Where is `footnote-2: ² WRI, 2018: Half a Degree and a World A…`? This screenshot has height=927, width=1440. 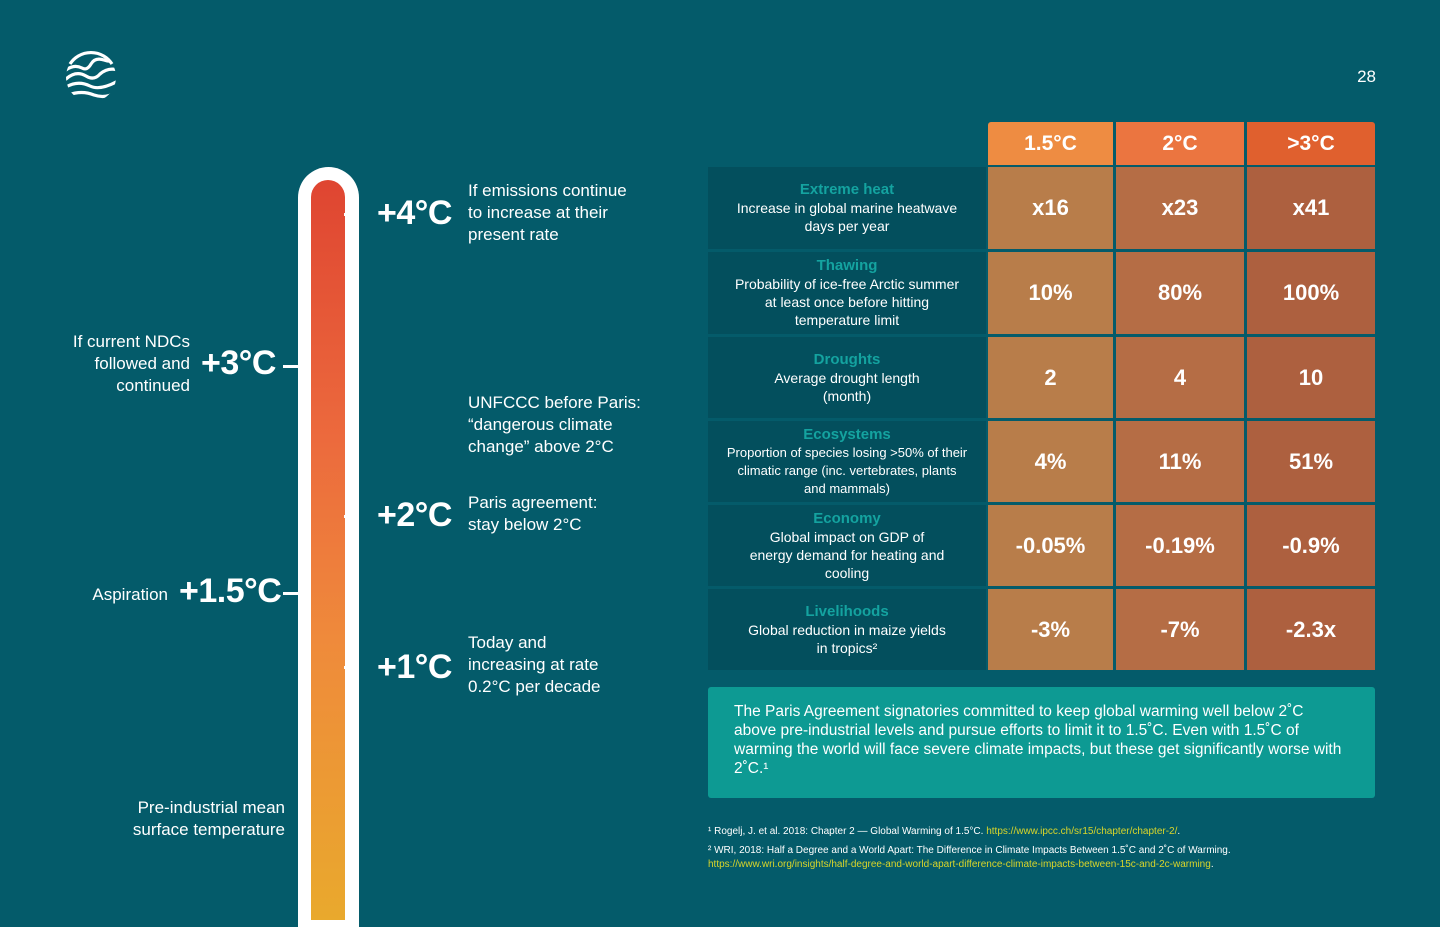
footnote-2: ² WRI, 2018: Half a Degree and a World A… is located at coordinates (969, 857).